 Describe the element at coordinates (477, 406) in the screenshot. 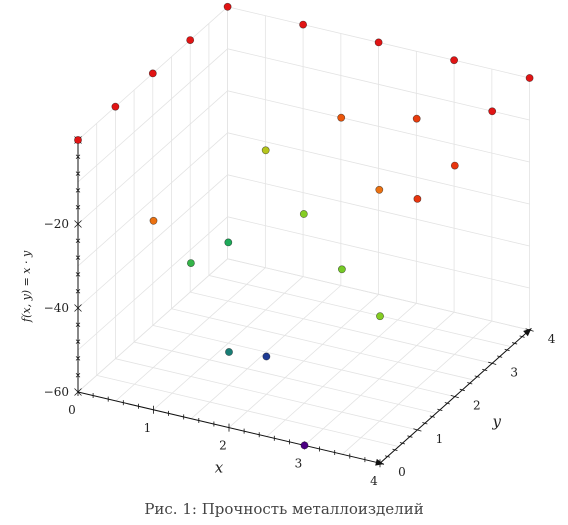

I see `y-tick-label: 2` at that location.